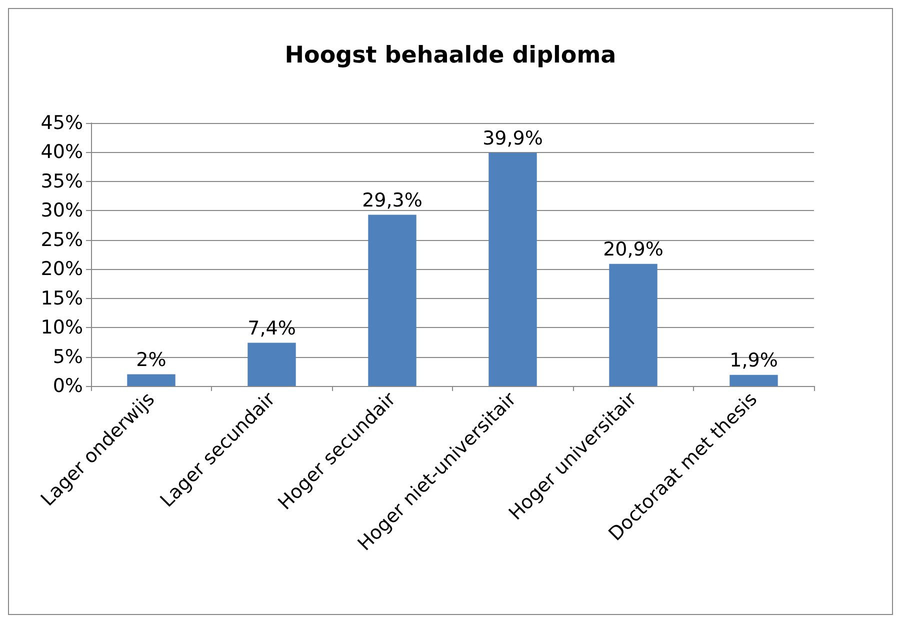 The image size is (901, 623). Describe the element at coordinates (633, 249) in the screenshot. I see `data-label: 20,9%` at that location.